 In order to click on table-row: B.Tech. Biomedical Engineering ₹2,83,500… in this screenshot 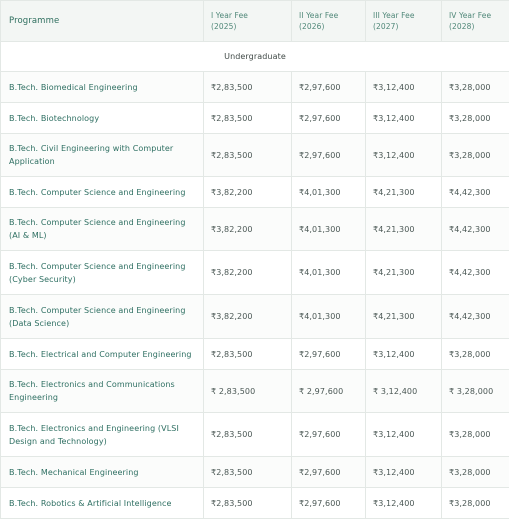, I will do `click(255, 87)`.